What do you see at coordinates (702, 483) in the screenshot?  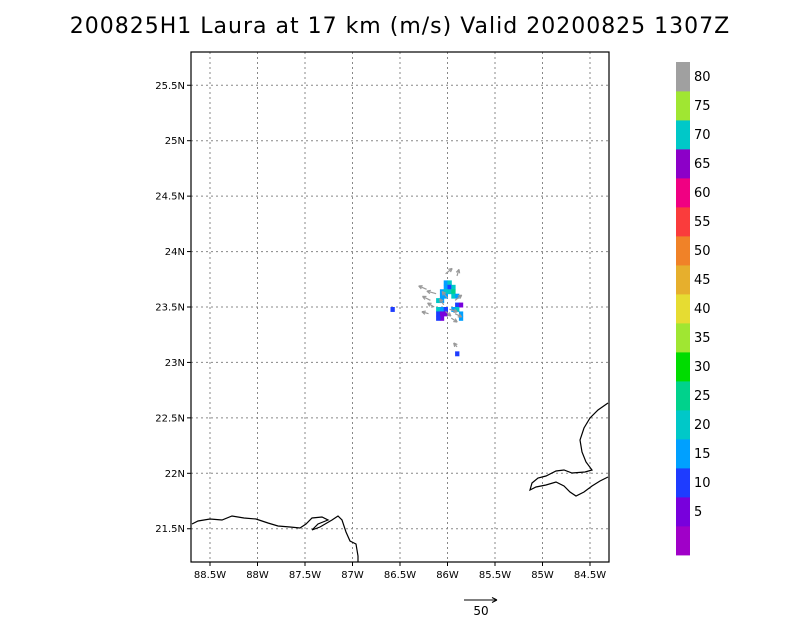 I see `colorbar-label: 10` at bounding box center [702, 483].